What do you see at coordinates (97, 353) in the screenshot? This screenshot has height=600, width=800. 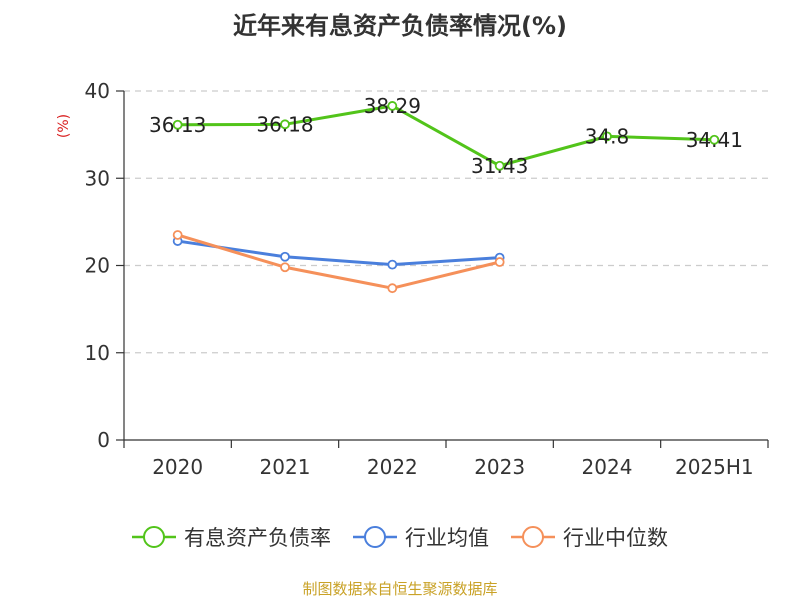 I see `y-tick-label: 10` at bounding box center [97, 353].